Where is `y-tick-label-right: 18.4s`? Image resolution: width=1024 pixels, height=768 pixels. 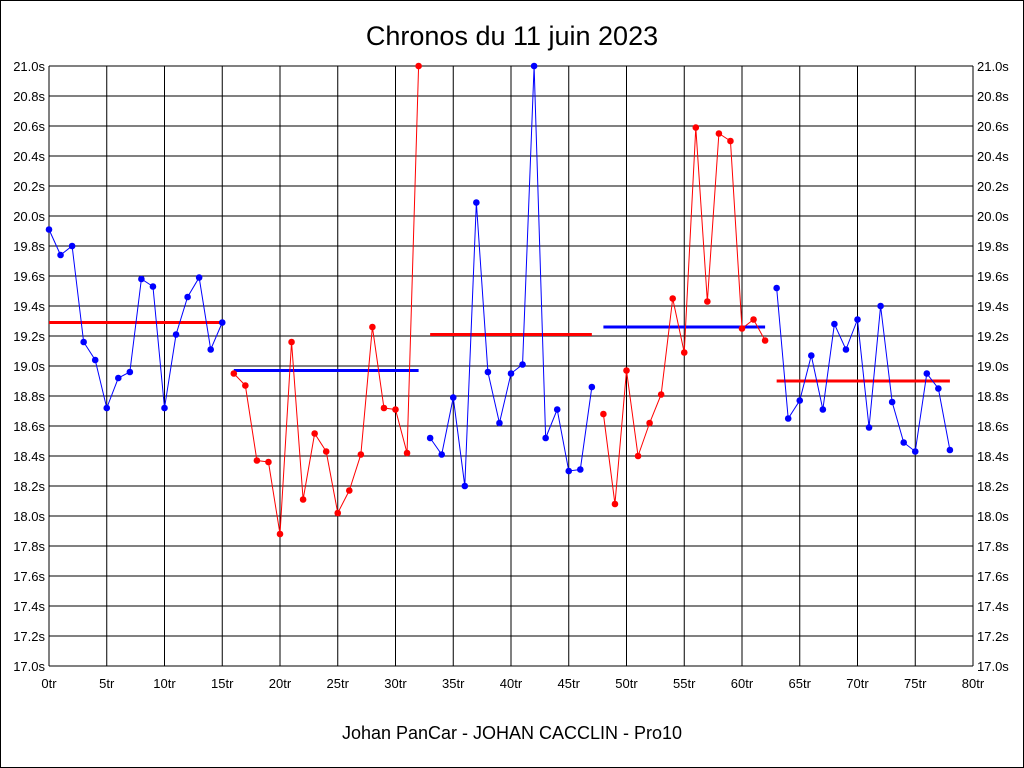 y-tick-label-right: 18.4s is located at coordinates (993, 456).